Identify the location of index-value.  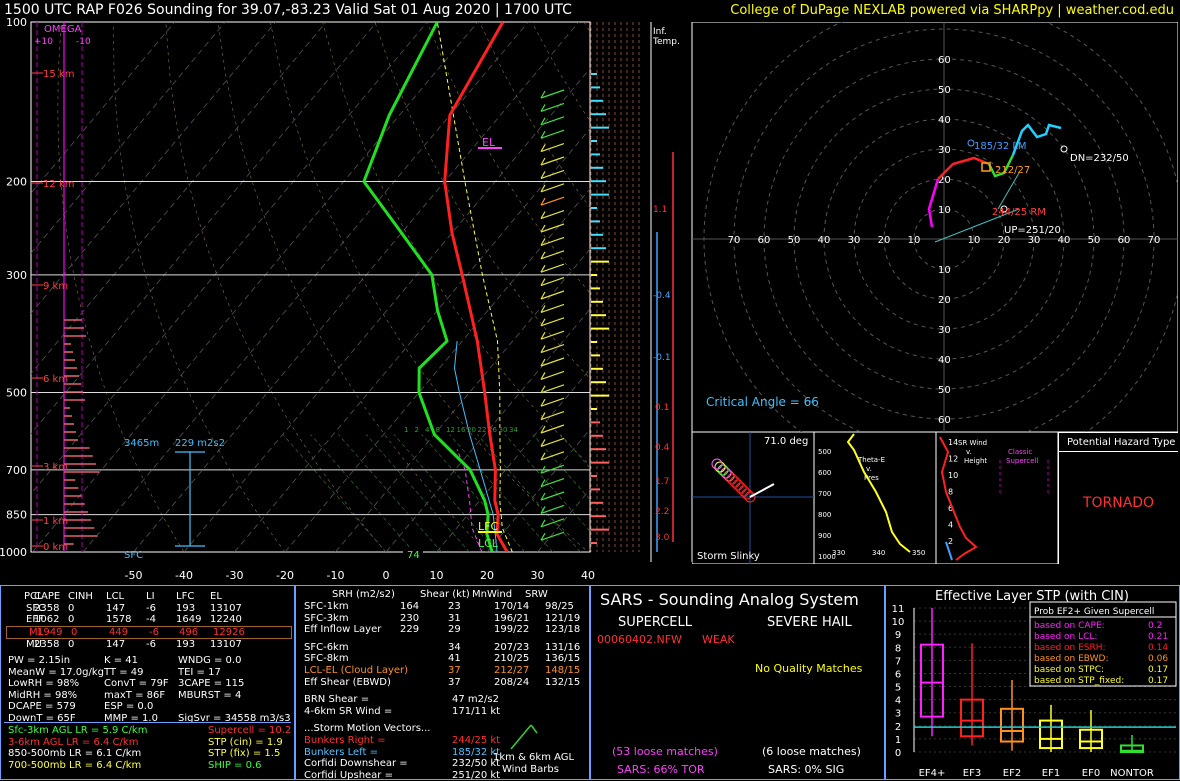
(234, 707).